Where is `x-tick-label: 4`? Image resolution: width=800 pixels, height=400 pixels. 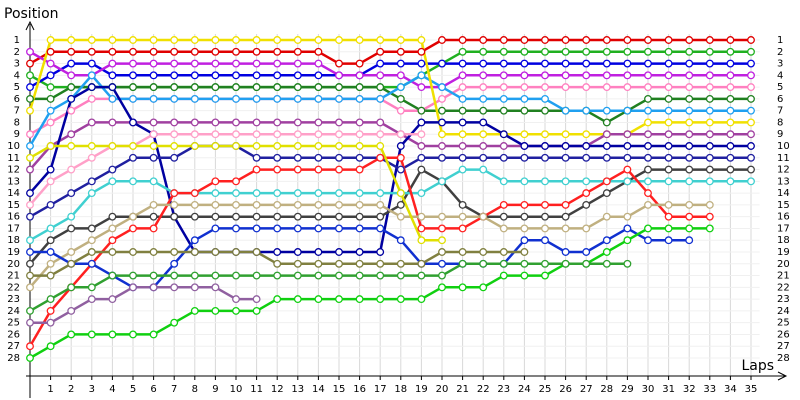 x-tick-label: 4 is located at coordinates (112, 389).